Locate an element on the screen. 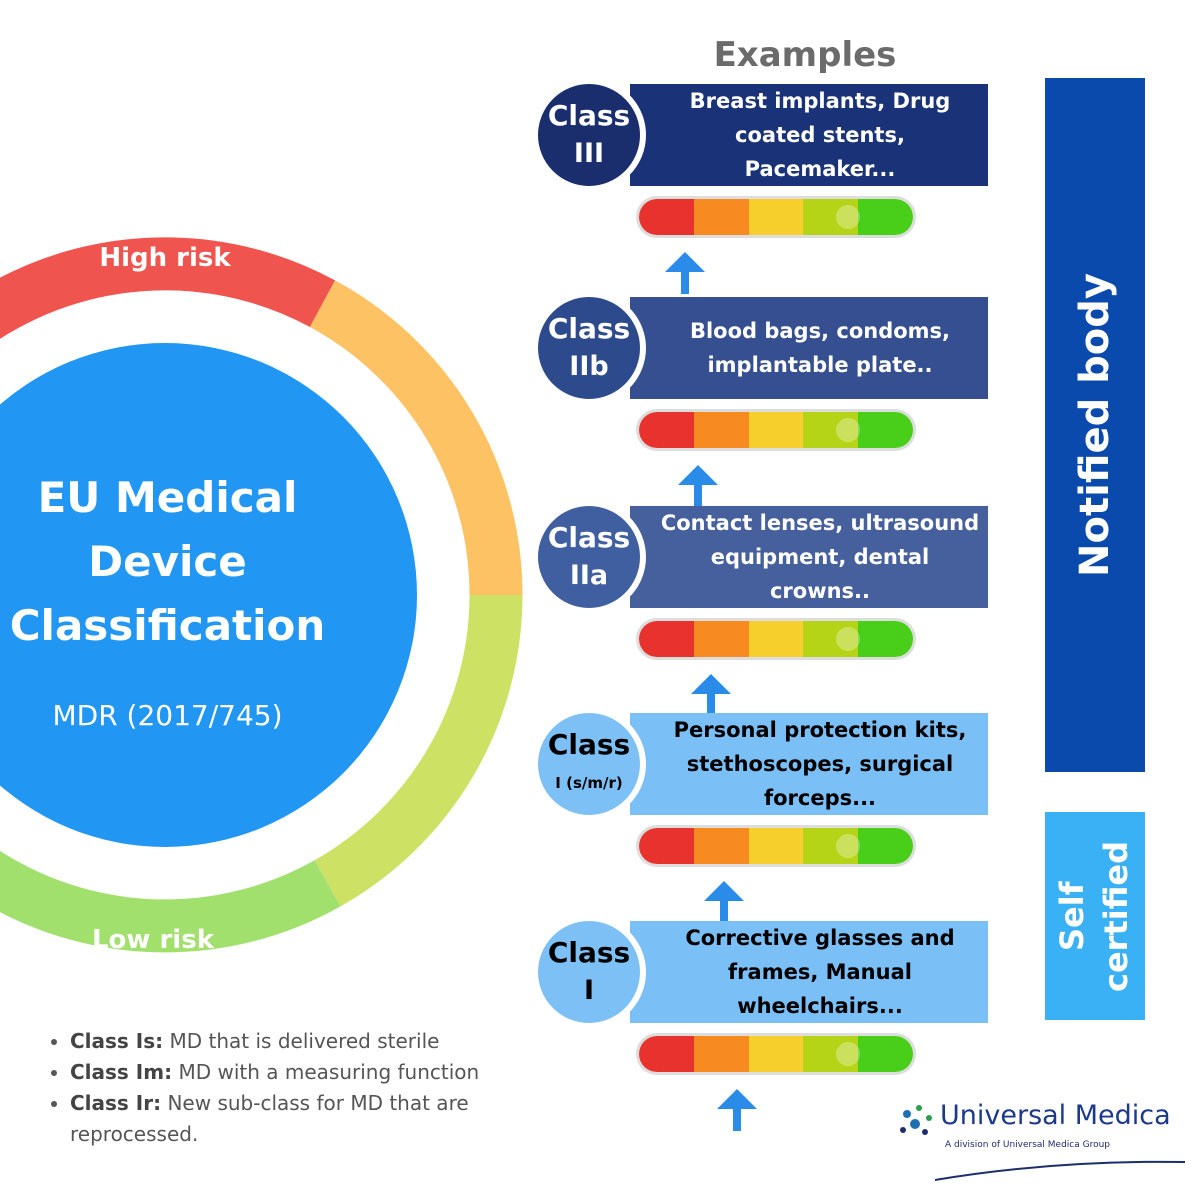 The width and height of the screenshot is (1200, 1200). note-item: Class Im: MD with a measuring function is located at coordinates (305, 1072).